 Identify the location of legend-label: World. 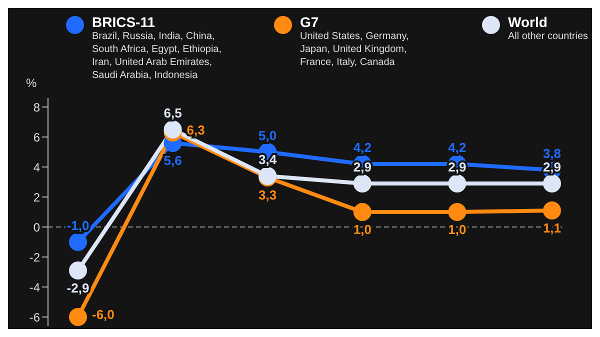
(528, 22).